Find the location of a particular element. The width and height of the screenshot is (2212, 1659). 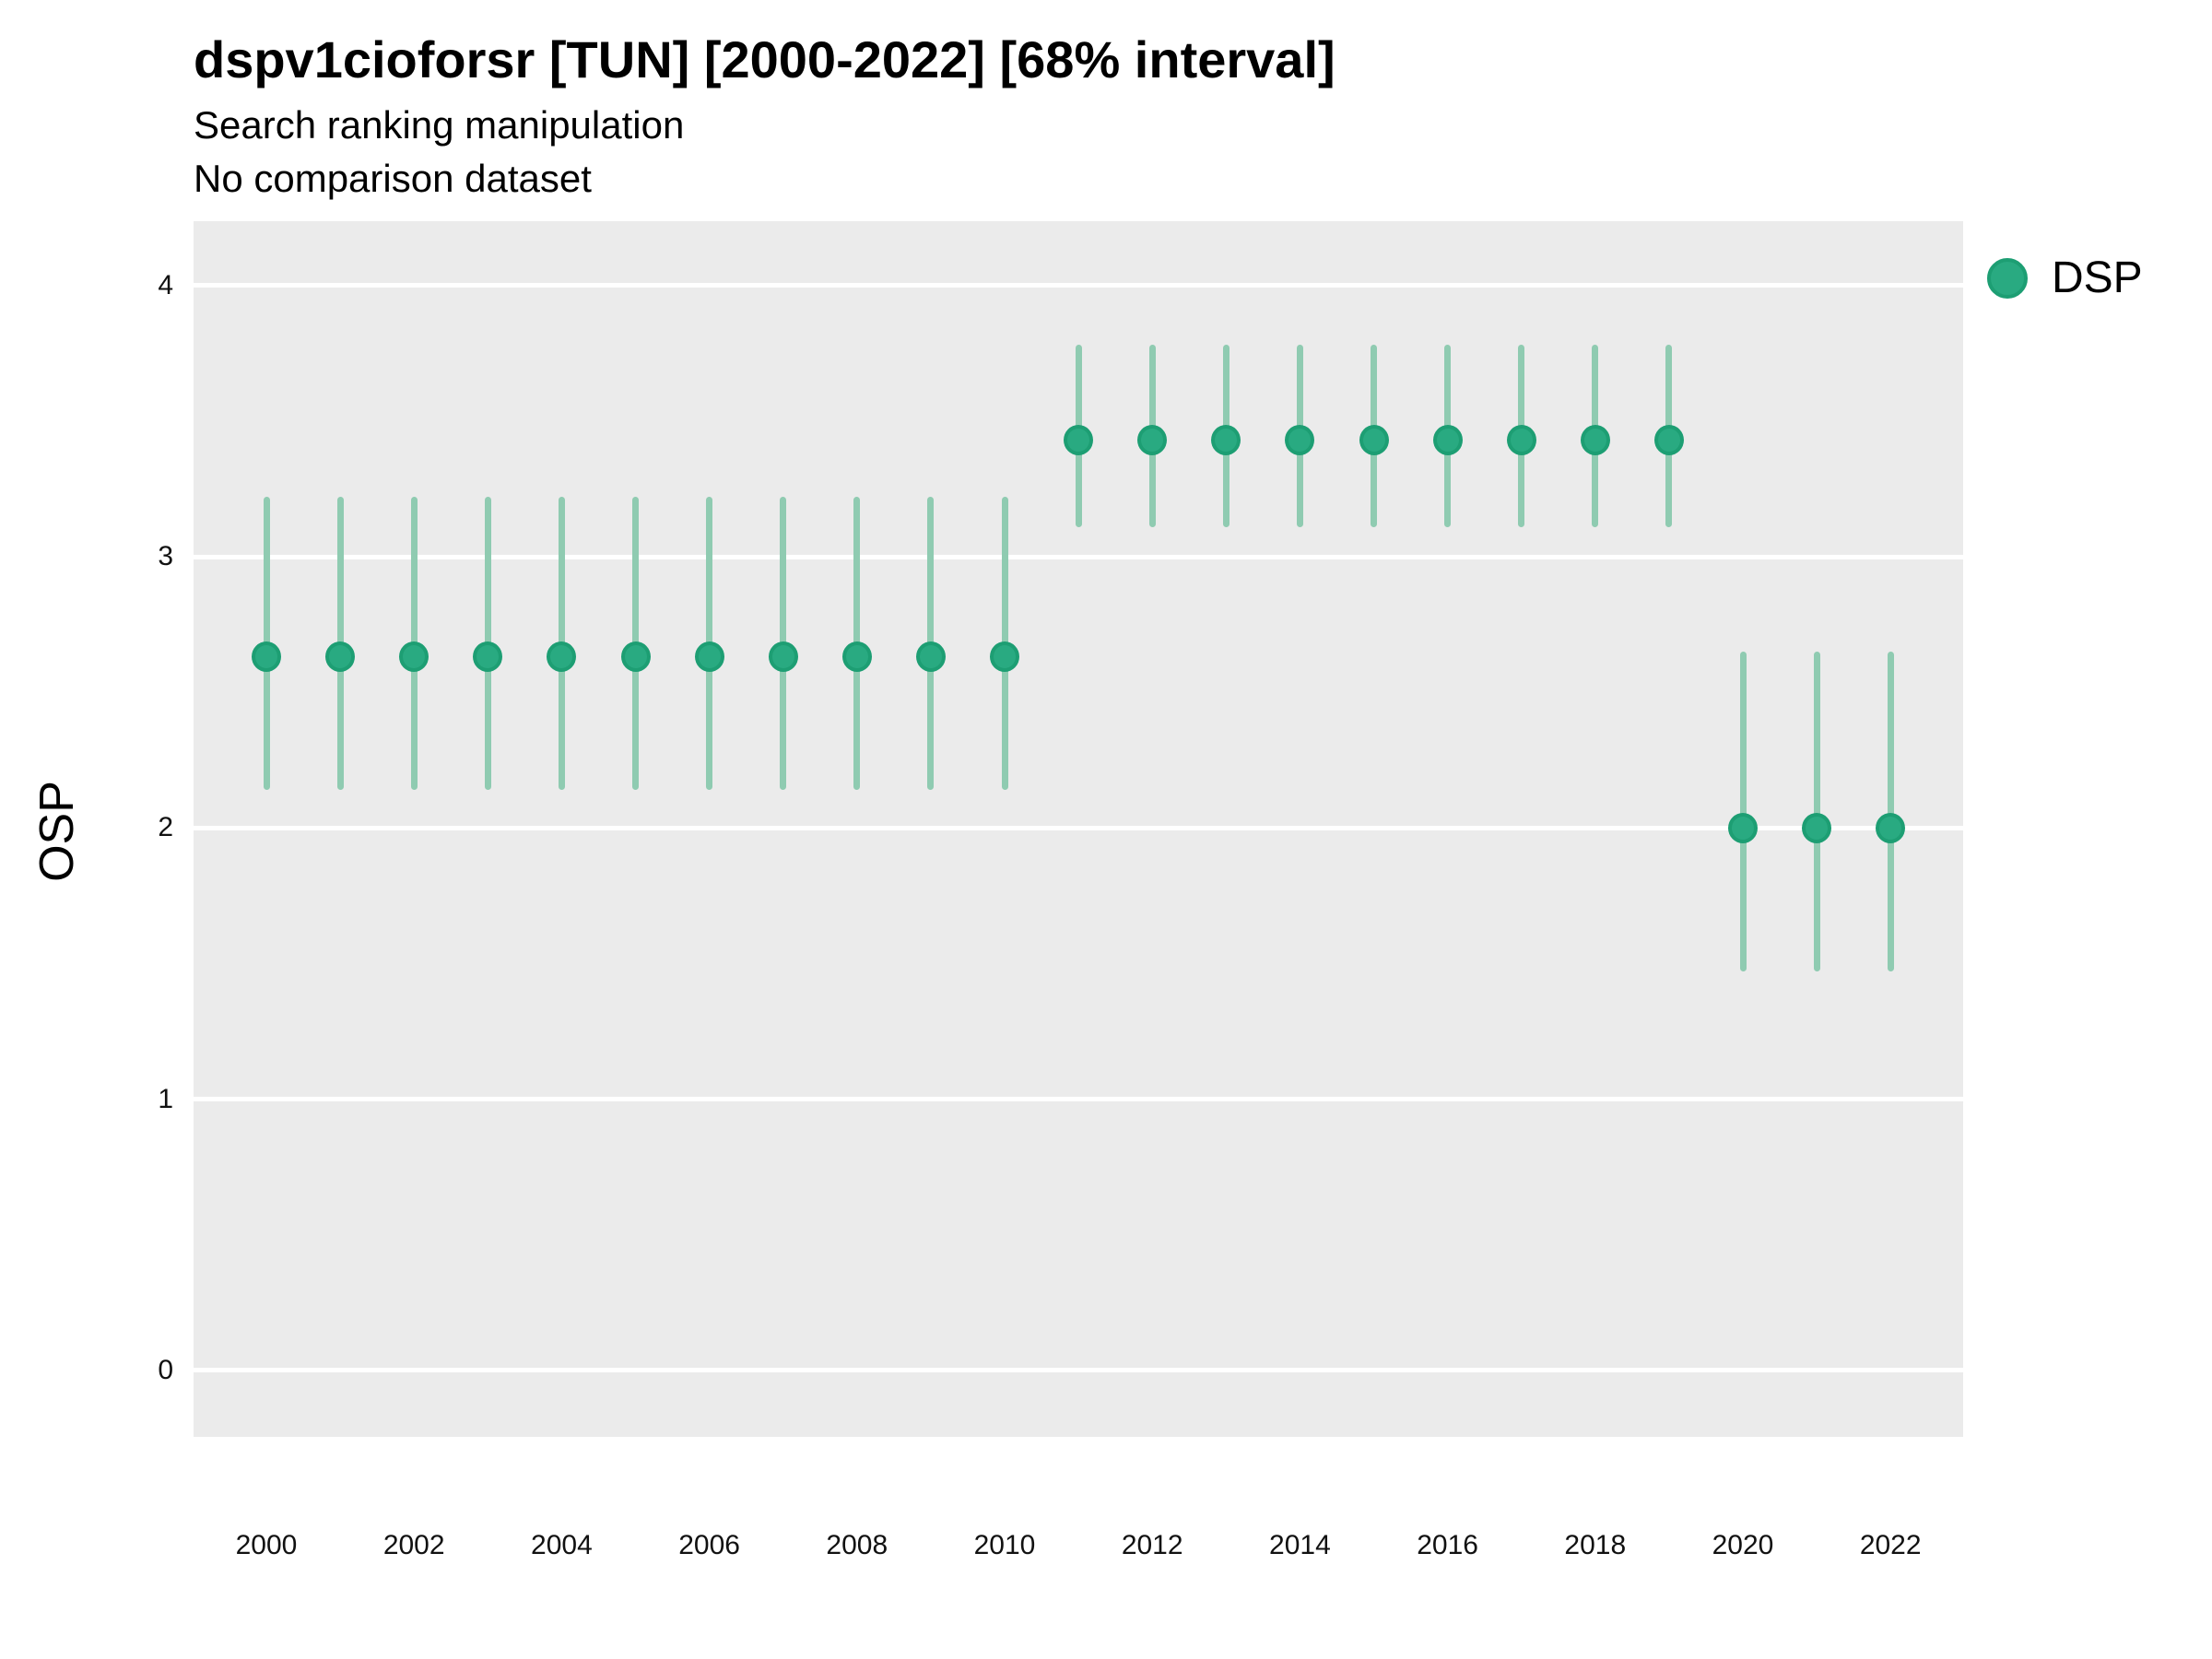

x-tick-label: 2022 is located at coordinates (1890, 1545).